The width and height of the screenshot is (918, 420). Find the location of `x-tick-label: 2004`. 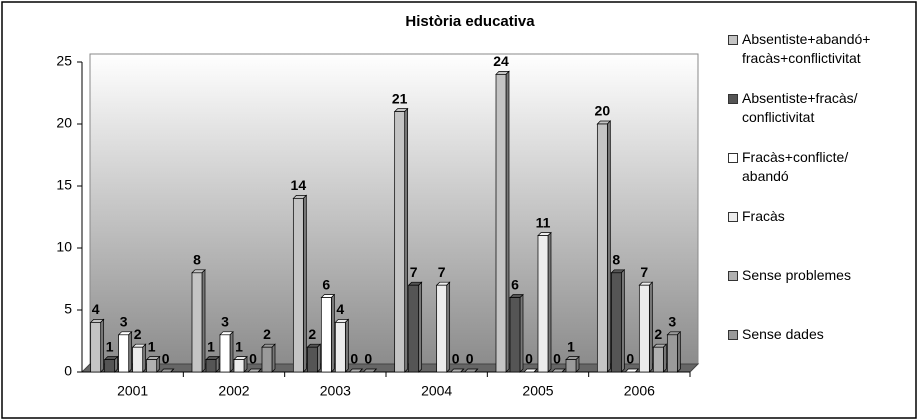

x-tick-label: 2004 is located at coordinates (436, 391).